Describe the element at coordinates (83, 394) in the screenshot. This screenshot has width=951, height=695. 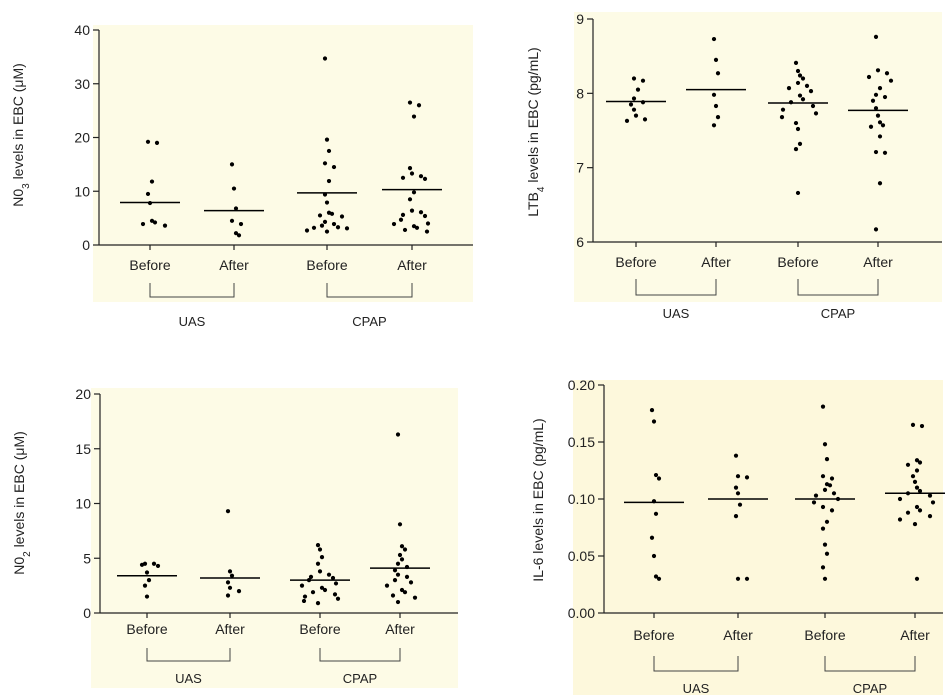
I see `y-tick-label: 20` at that location.